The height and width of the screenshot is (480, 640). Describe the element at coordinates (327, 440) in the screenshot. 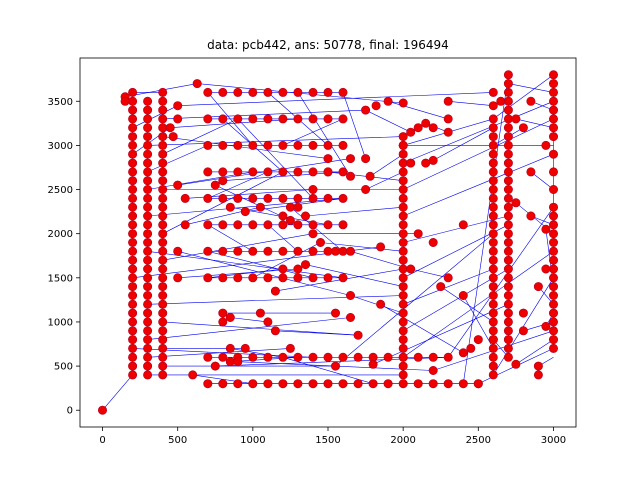

I see `x-tick-label: 1500` at that location.